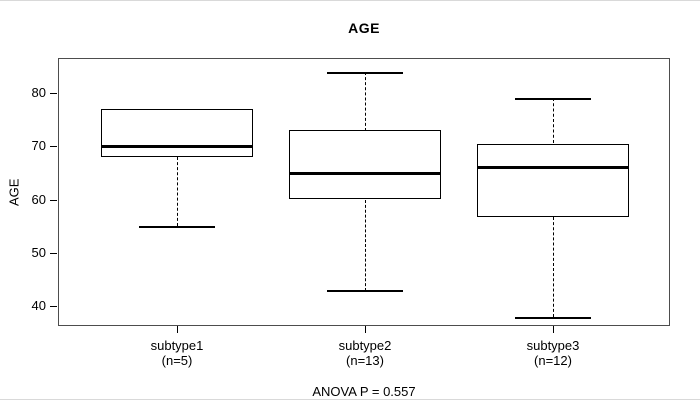 This screenshot has width=700, height=400. I want to click on x-category-label-subtype2: subtype2 (n=13), so click(365, 353).